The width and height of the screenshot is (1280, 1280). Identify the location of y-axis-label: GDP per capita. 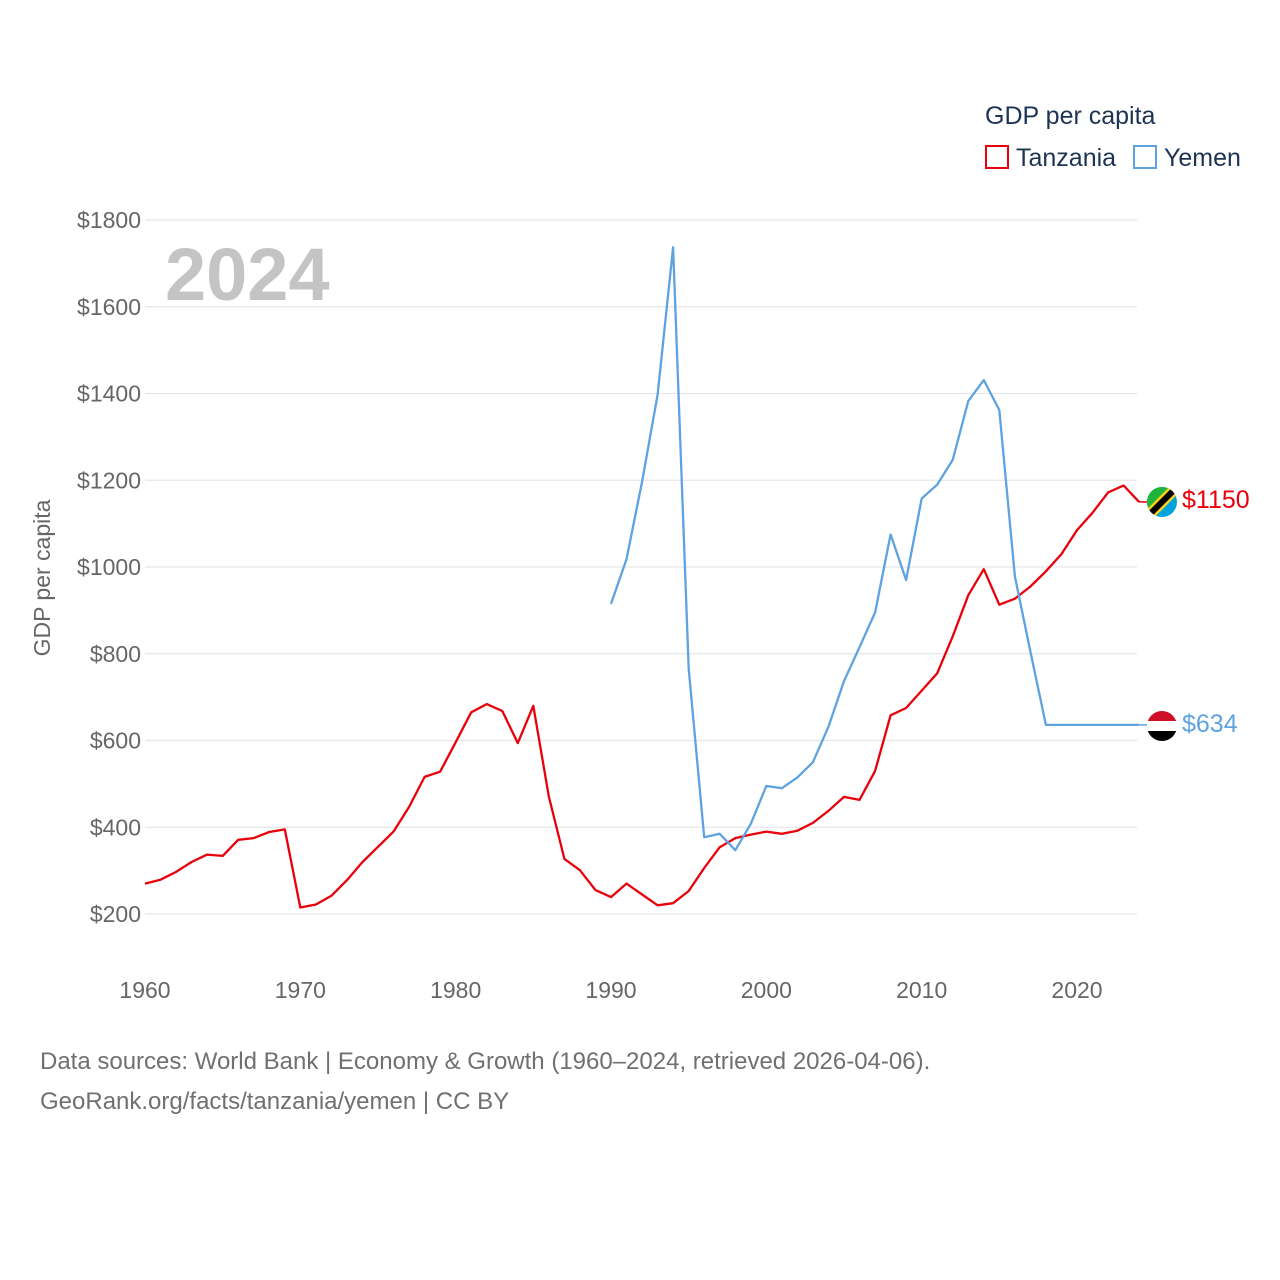
(42, 577).